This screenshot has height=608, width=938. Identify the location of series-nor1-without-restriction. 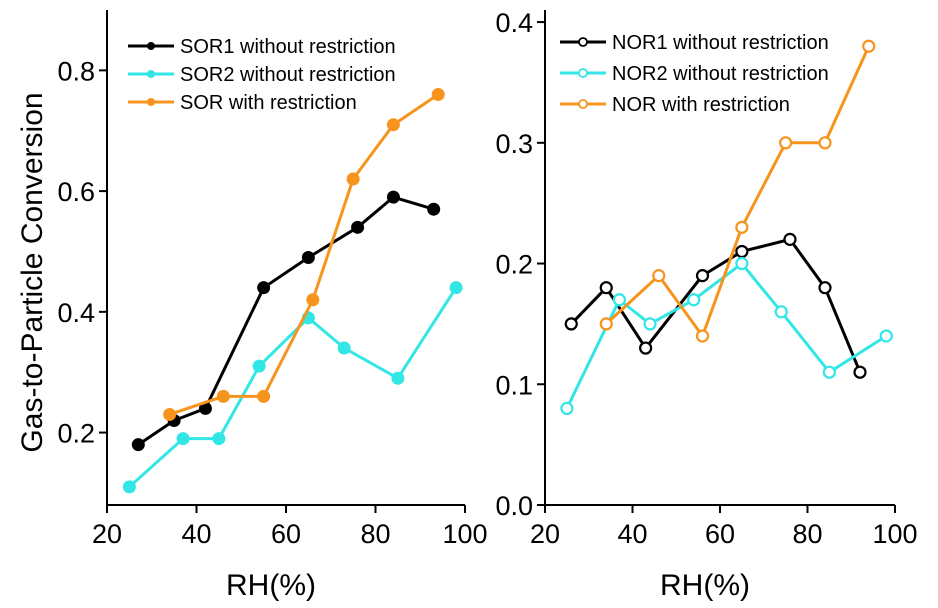
(715, 305).